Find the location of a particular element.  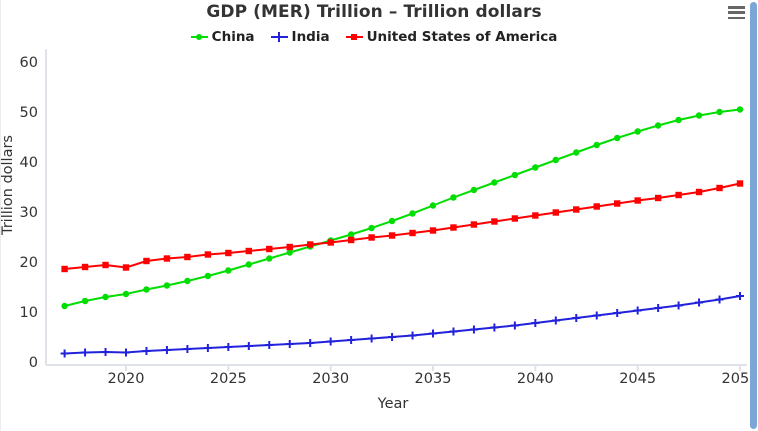

legend-item-india: India is located at coordinates (300, 37).